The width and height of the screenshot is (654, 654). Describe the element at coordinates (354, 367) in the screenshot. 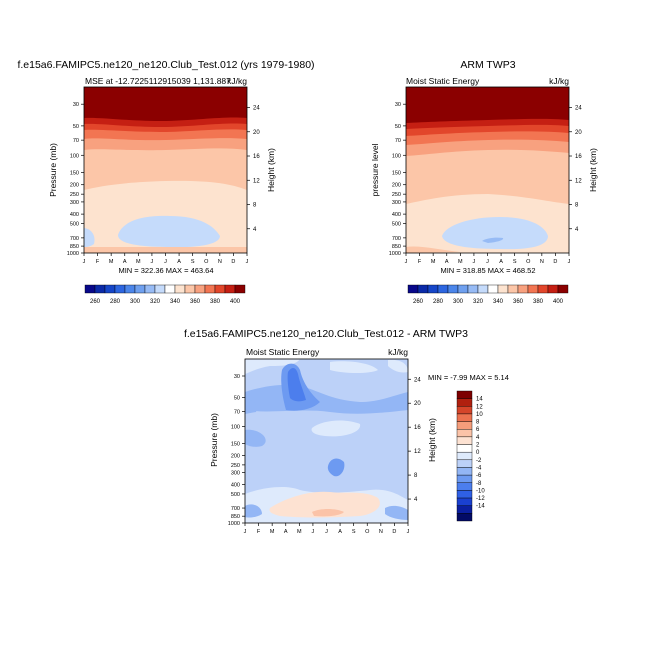

I see `fill-band-2-to-4b` at that location.